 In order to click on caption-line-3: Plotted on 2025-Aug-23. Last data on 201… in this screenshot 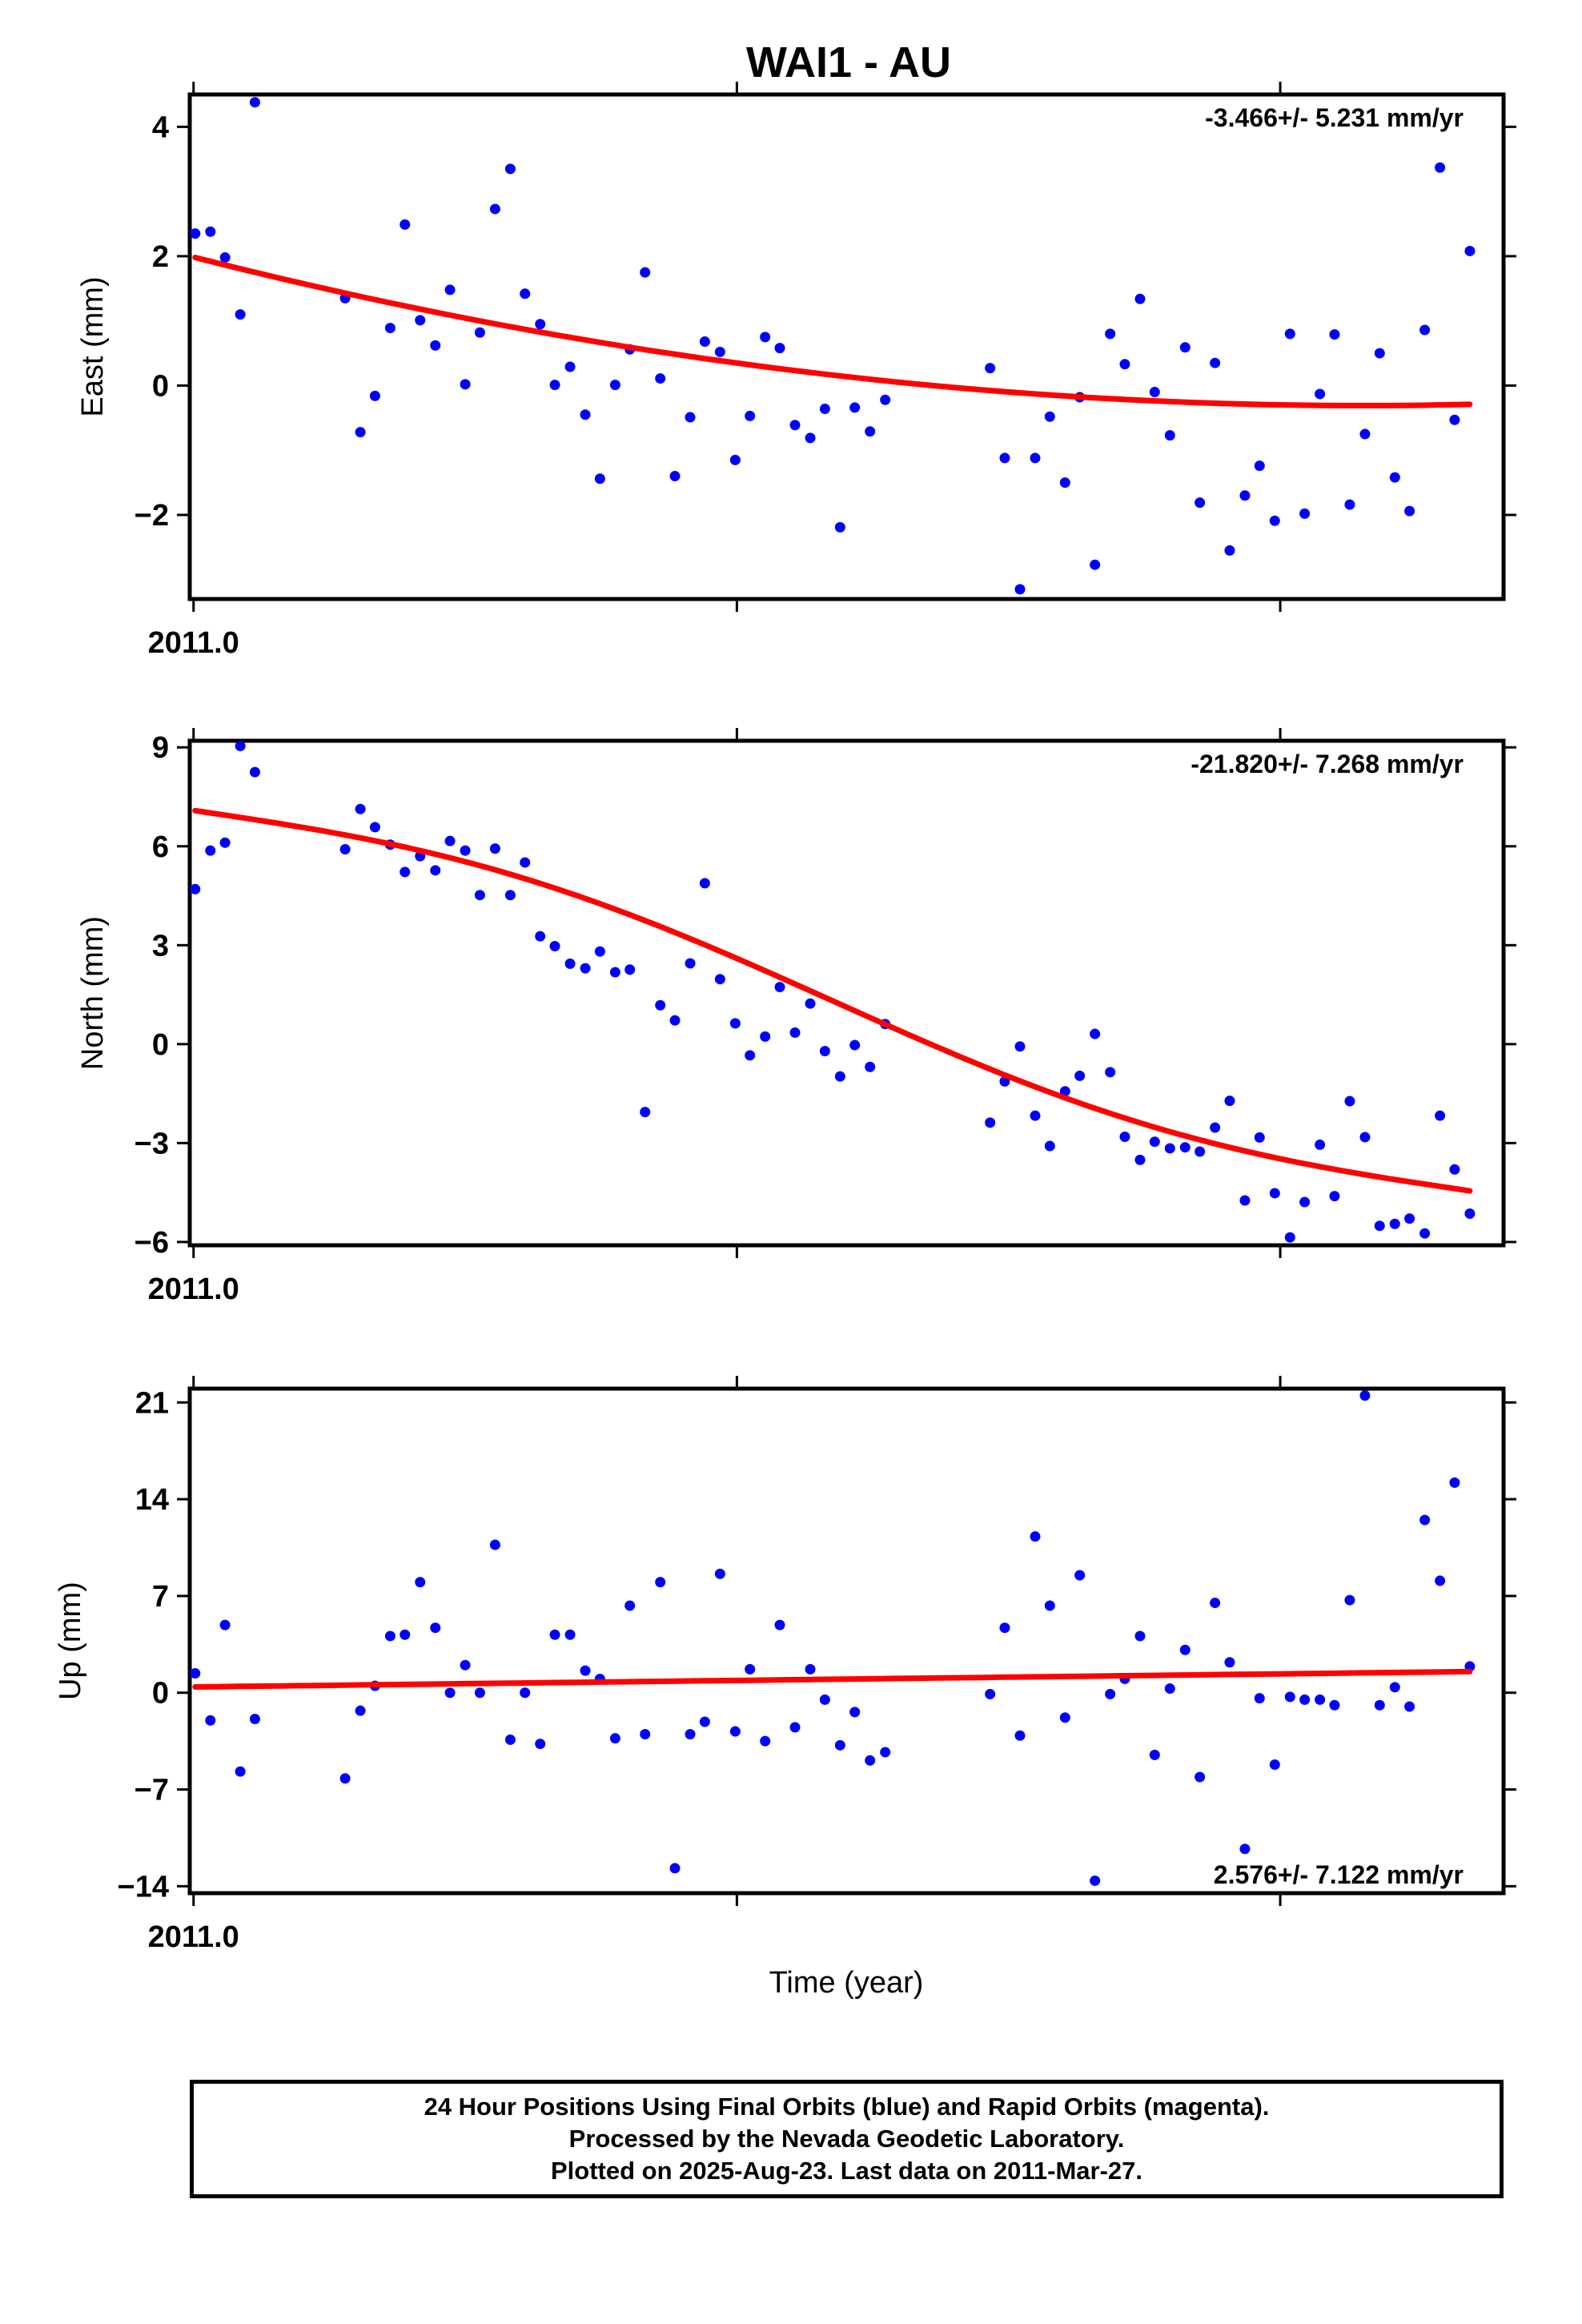, I will do `click(847, 2171)`.